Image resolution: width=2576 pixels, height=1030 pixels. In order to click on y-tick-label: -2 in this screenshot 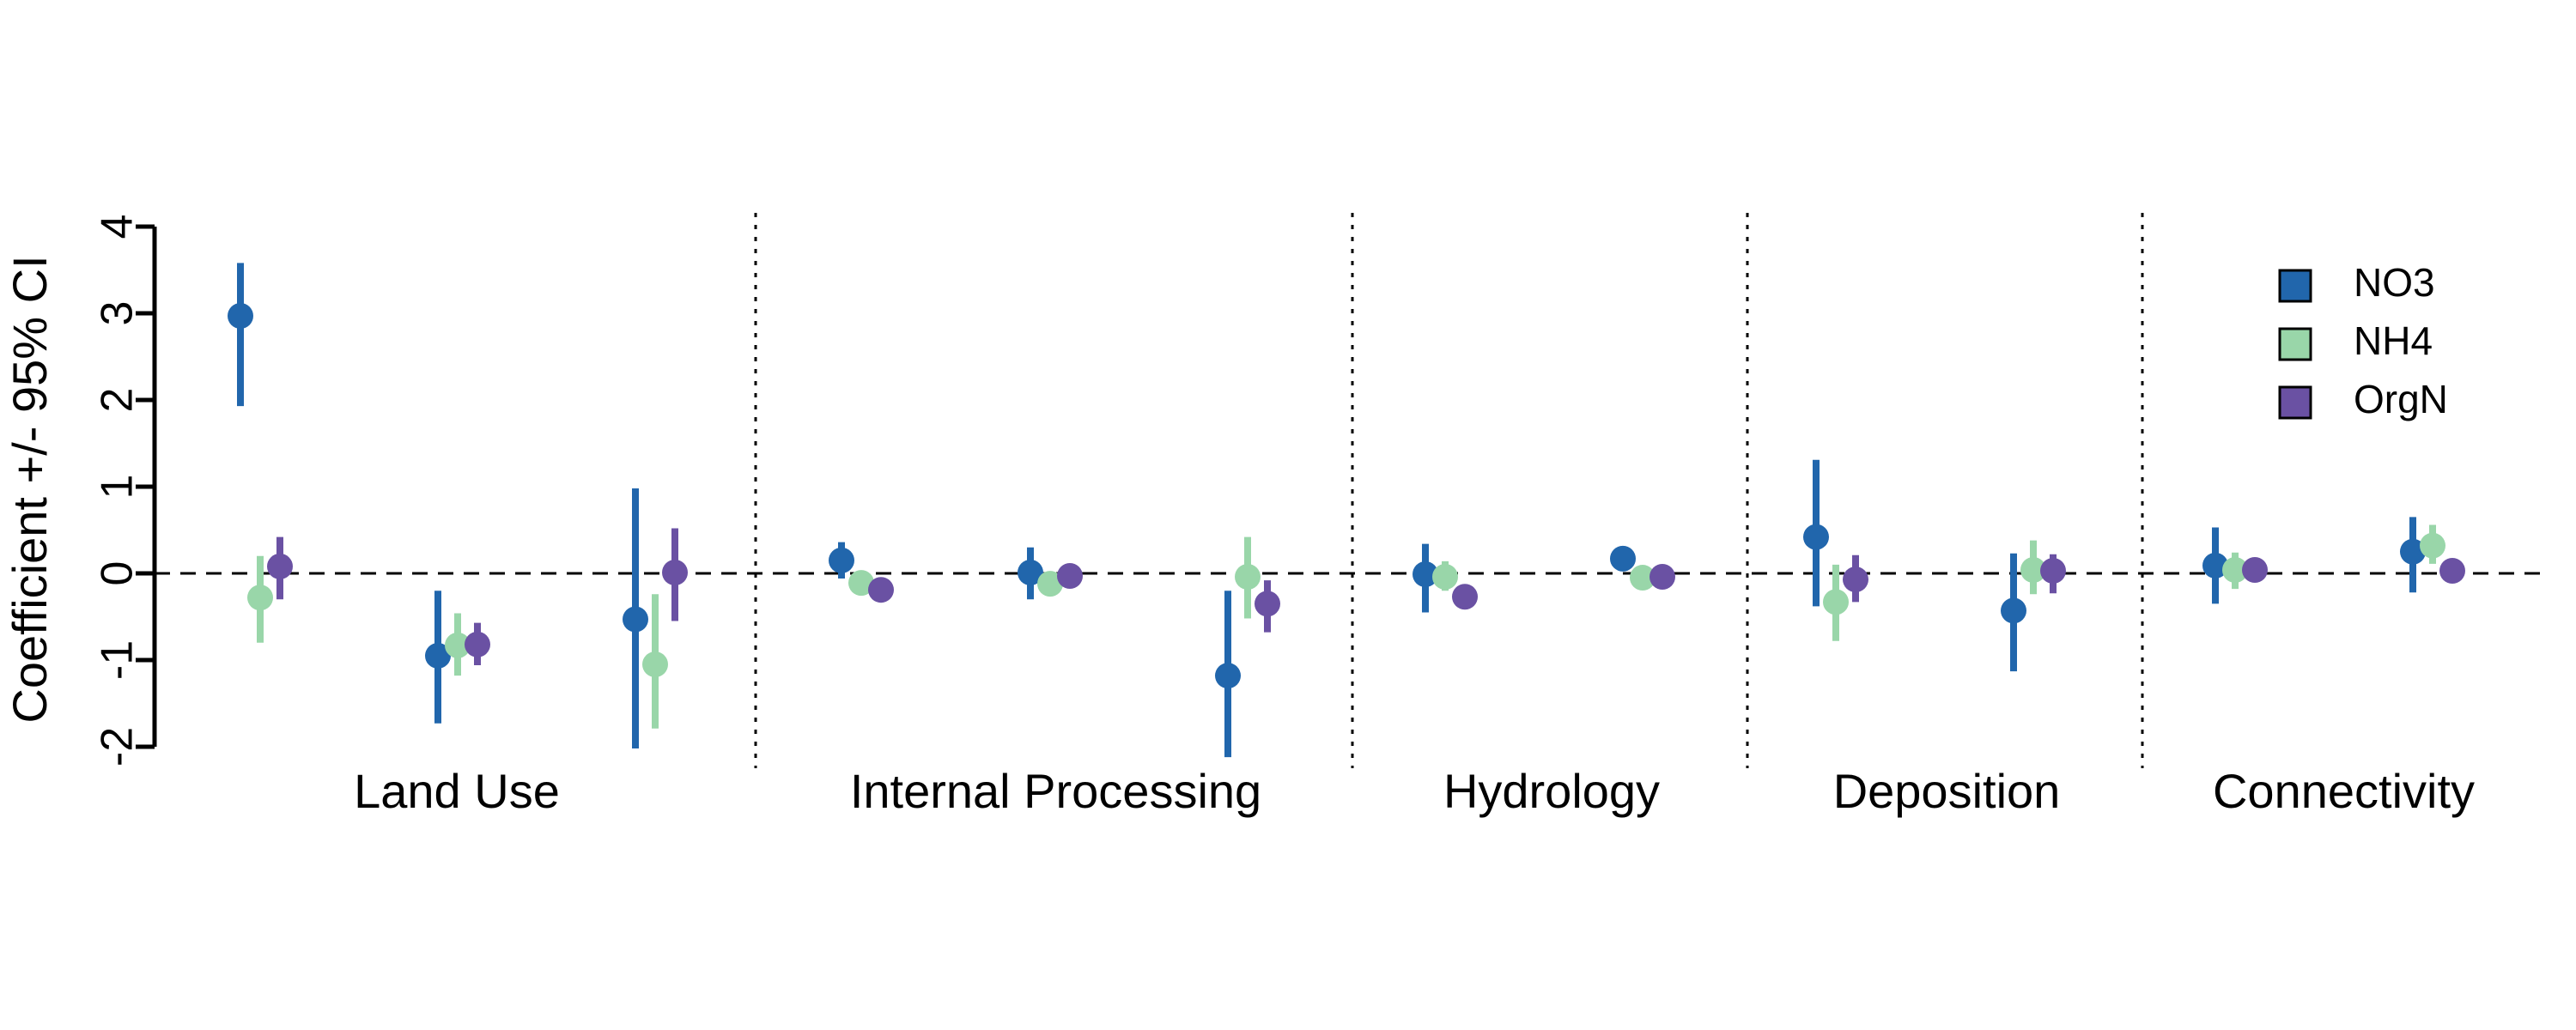, I will do `click(118, 746)`.